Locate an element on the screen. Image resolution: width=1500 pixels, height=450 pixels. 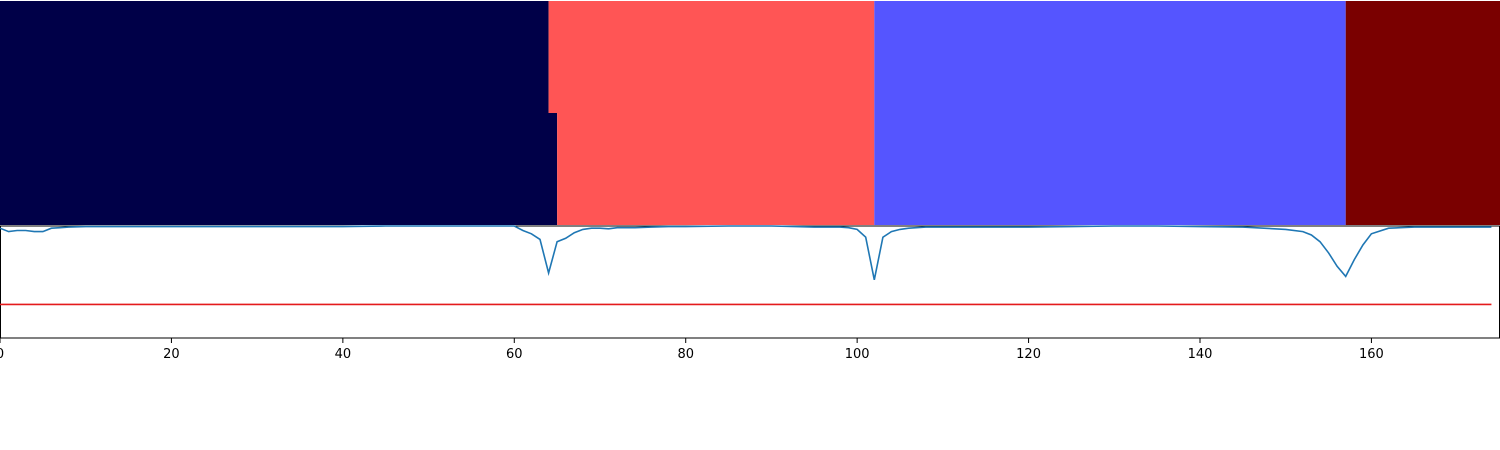
x-tick-label-160: 160 is located at coordinates (1371, 354).